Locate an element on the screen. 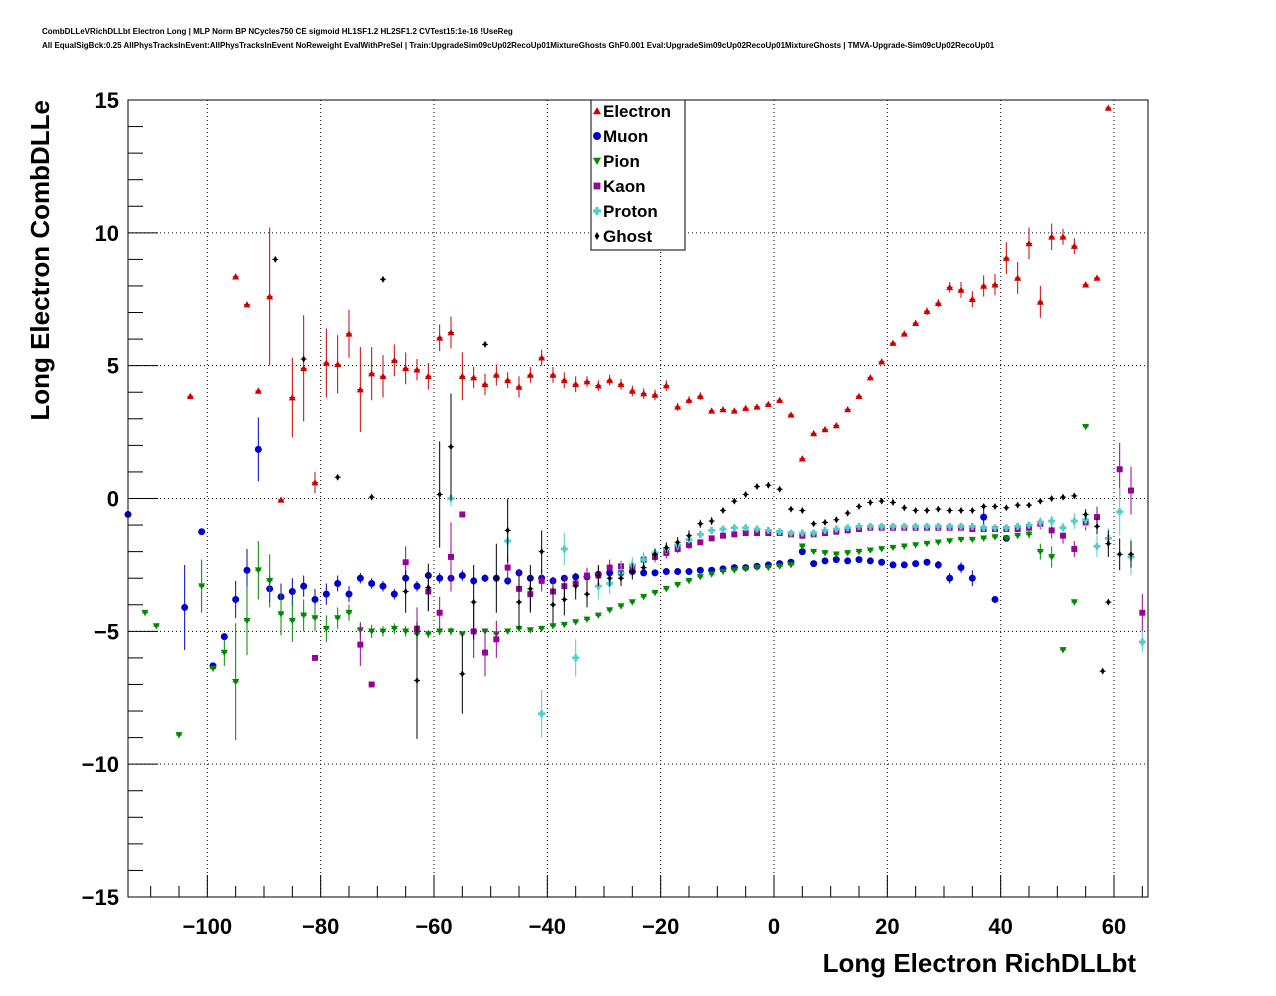 Image resolution: width=1276 pixels, height=996 pixels. legend-item-proton: Proton is located at coordinates (625, 211).